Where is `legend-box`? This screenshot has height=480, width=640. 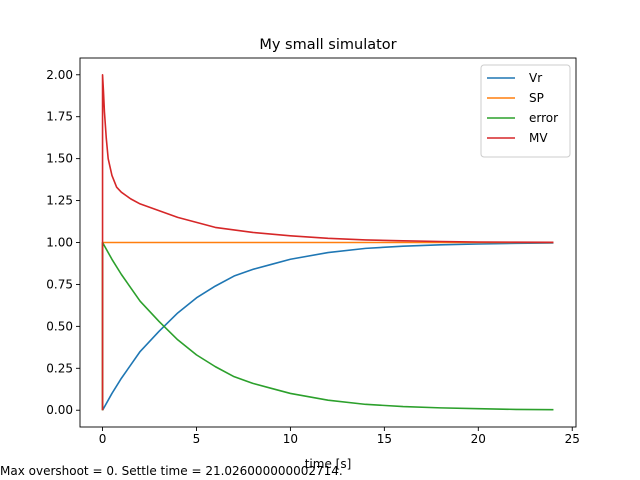 legend-box is located at coordinates (525, 111).